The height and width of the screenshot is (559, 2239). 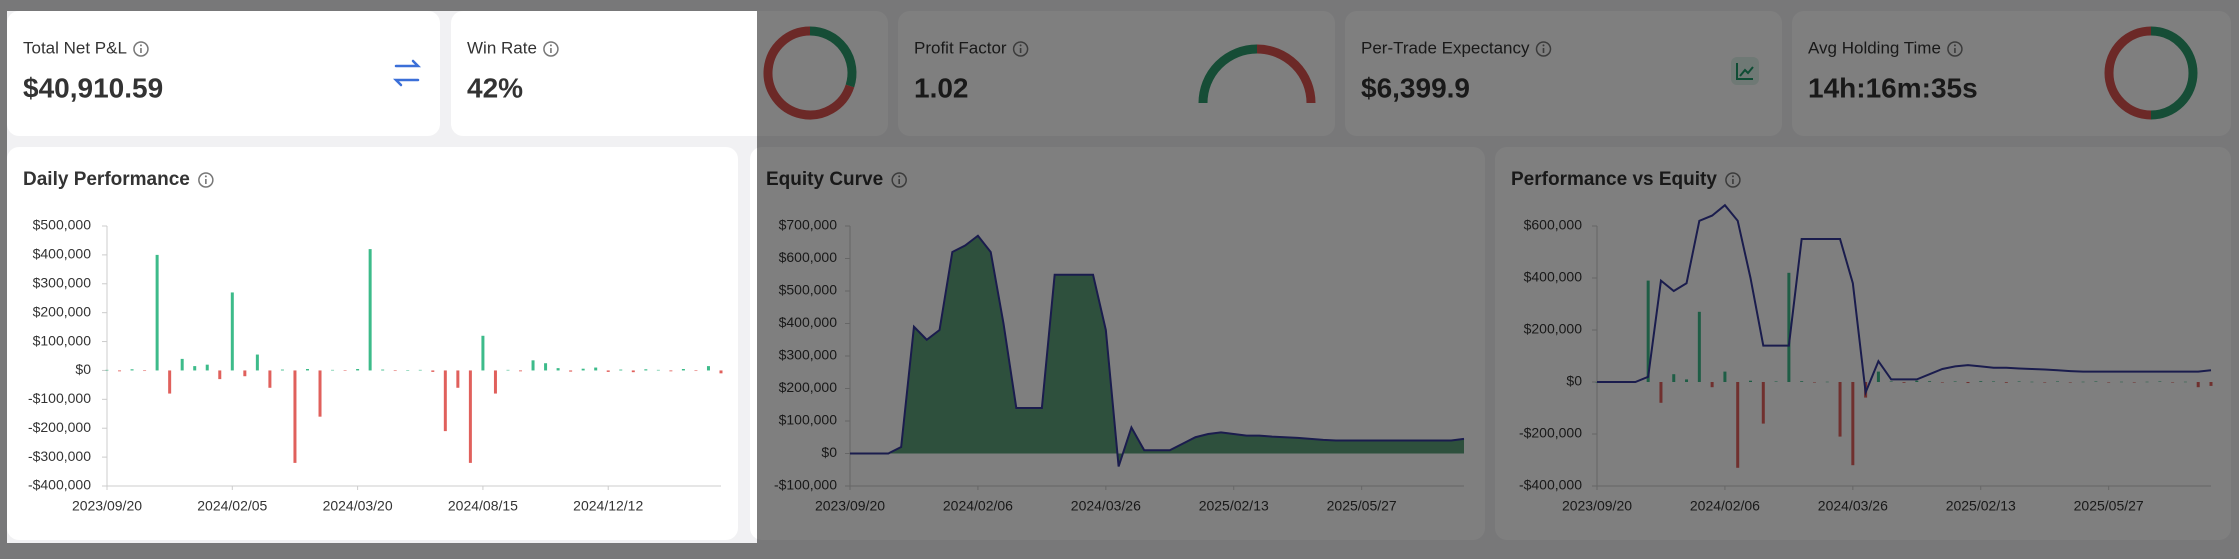 I want to click on card-label: Total Net P&L, so click(x=75, y=47).